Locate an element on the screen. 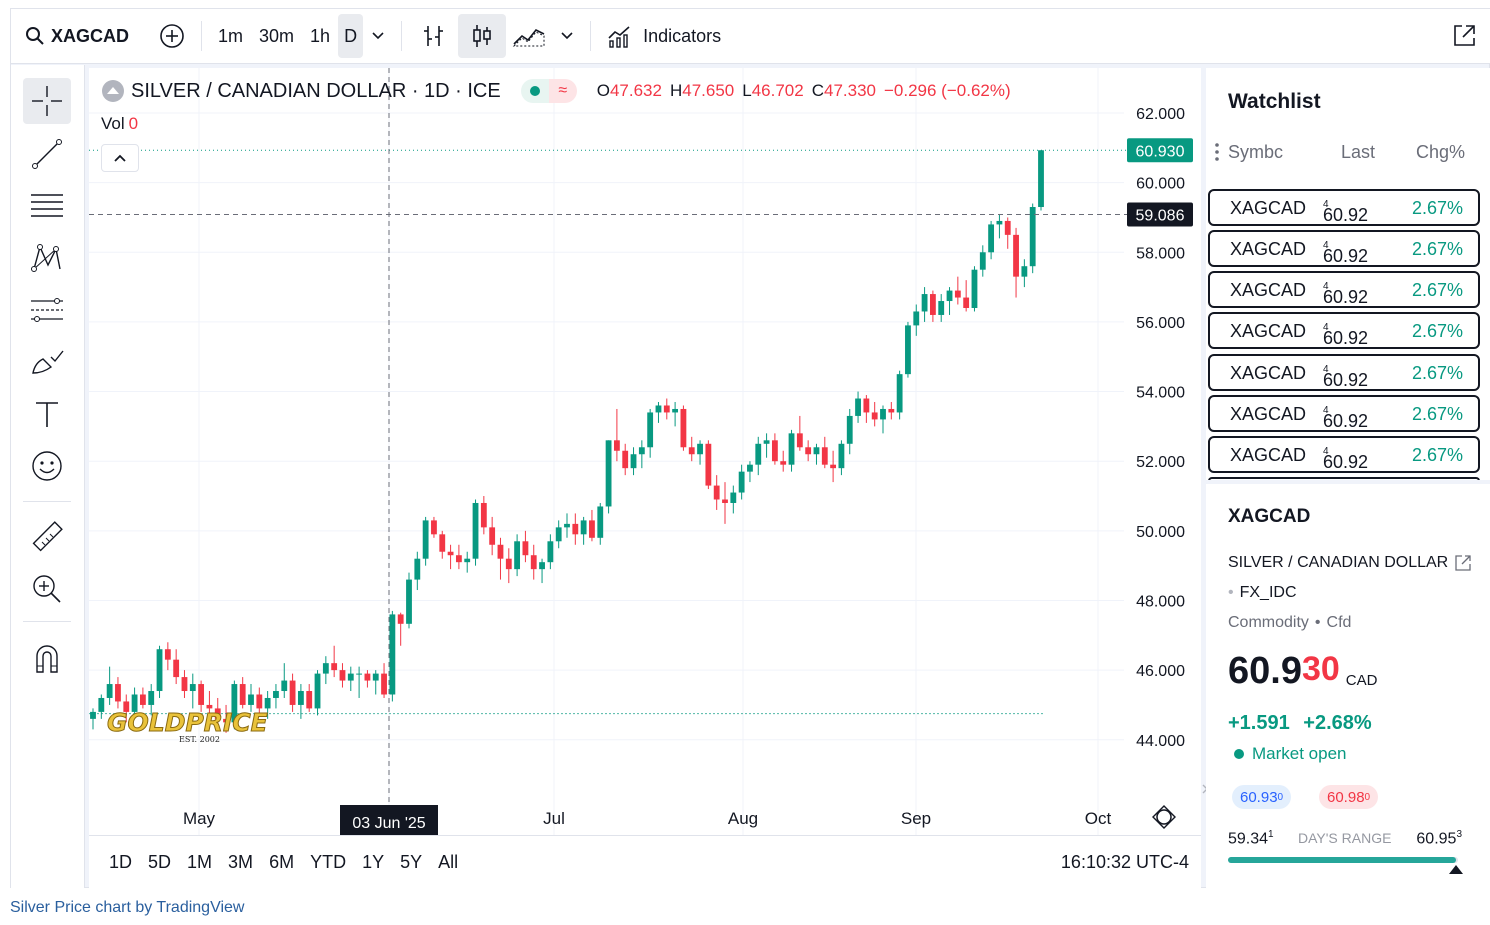  clock-timezone: 16:10:32 UTC-4 is located at coordinates (1124, 862).